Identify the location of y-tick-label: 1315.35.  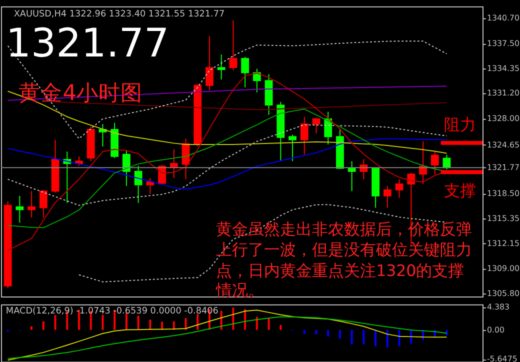
(503, 218).